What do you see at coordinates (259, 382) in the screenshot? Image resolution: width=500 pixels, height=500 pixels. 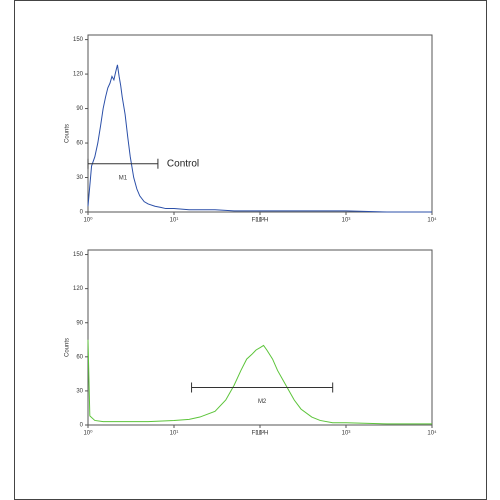 I see `histogram-line` at bounding box center [259, 382].